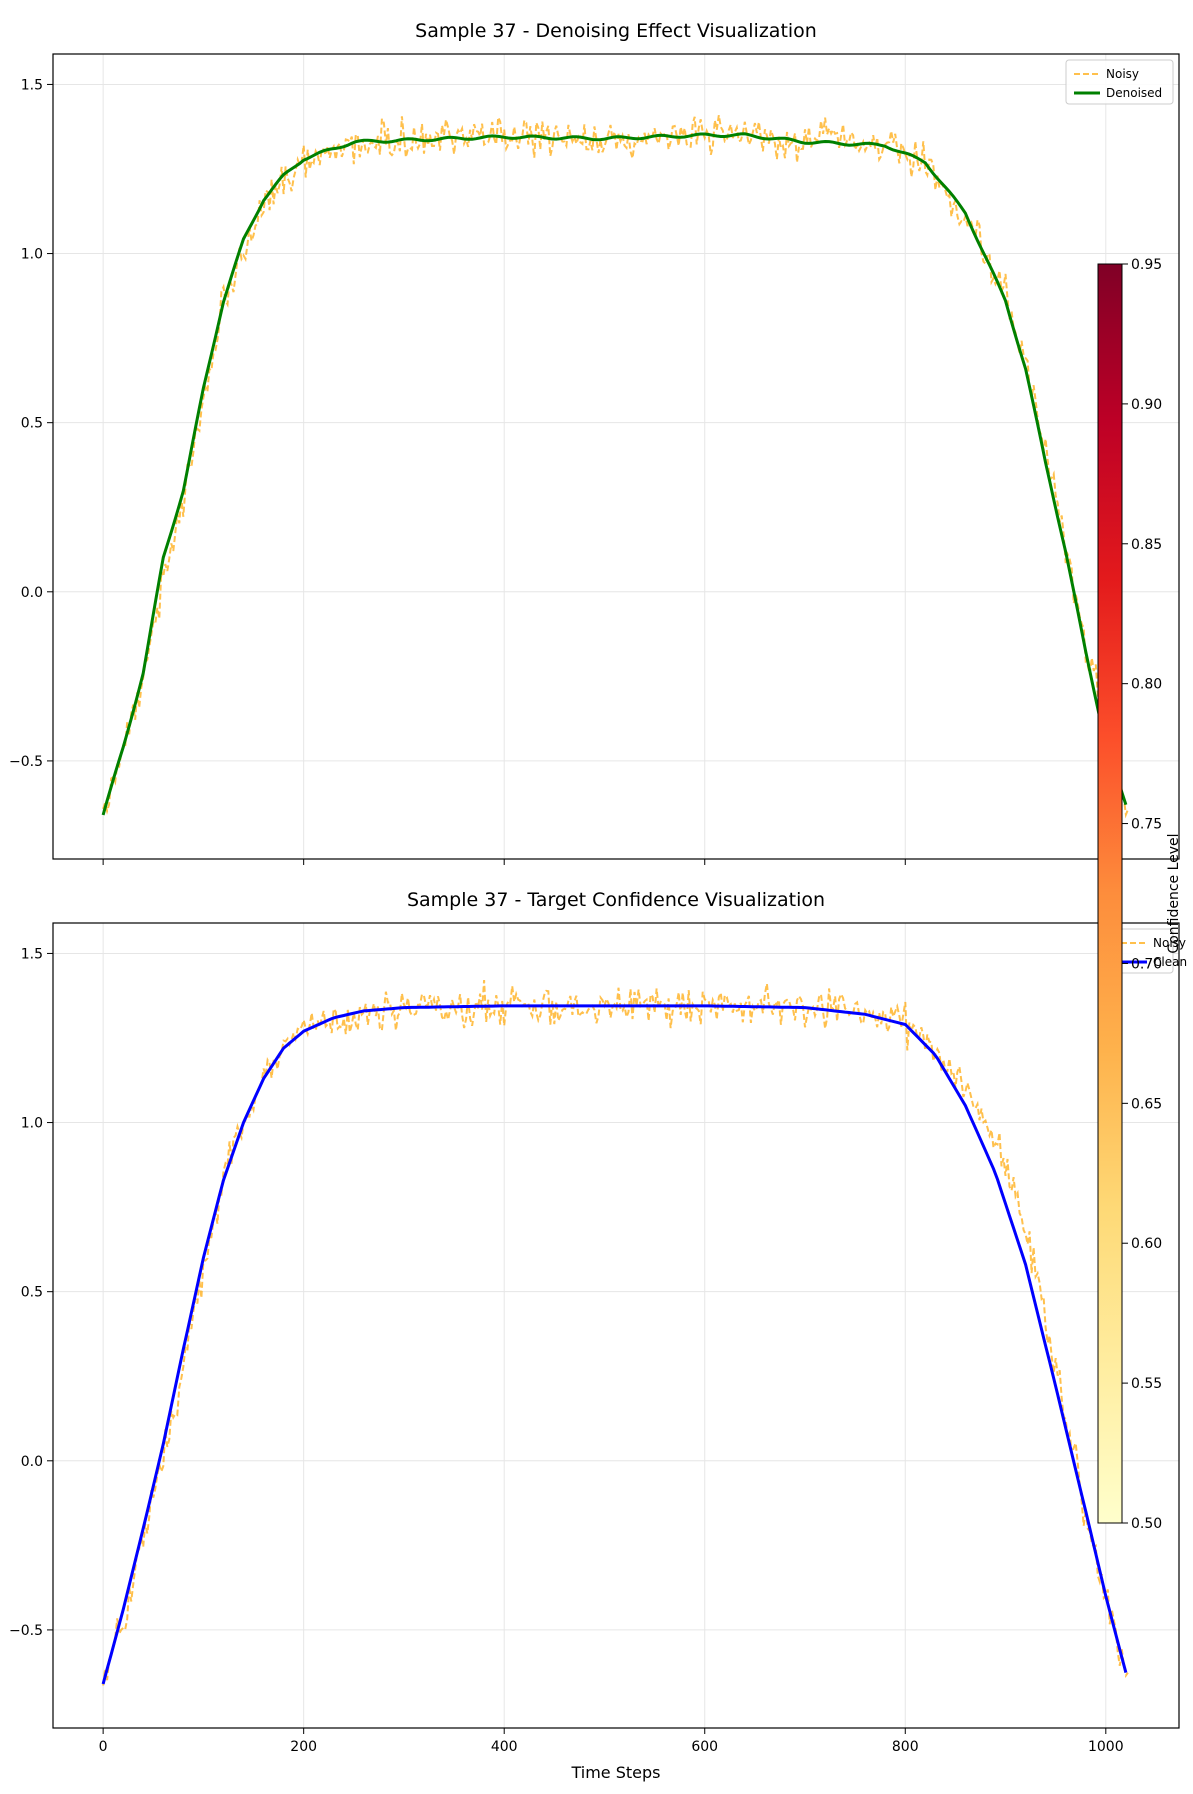  What do you see at coordinates (1146, 1524) in the screenshot?
I see `colorbar-tick-label: 0.50` at bounding box center [1146, 1524].